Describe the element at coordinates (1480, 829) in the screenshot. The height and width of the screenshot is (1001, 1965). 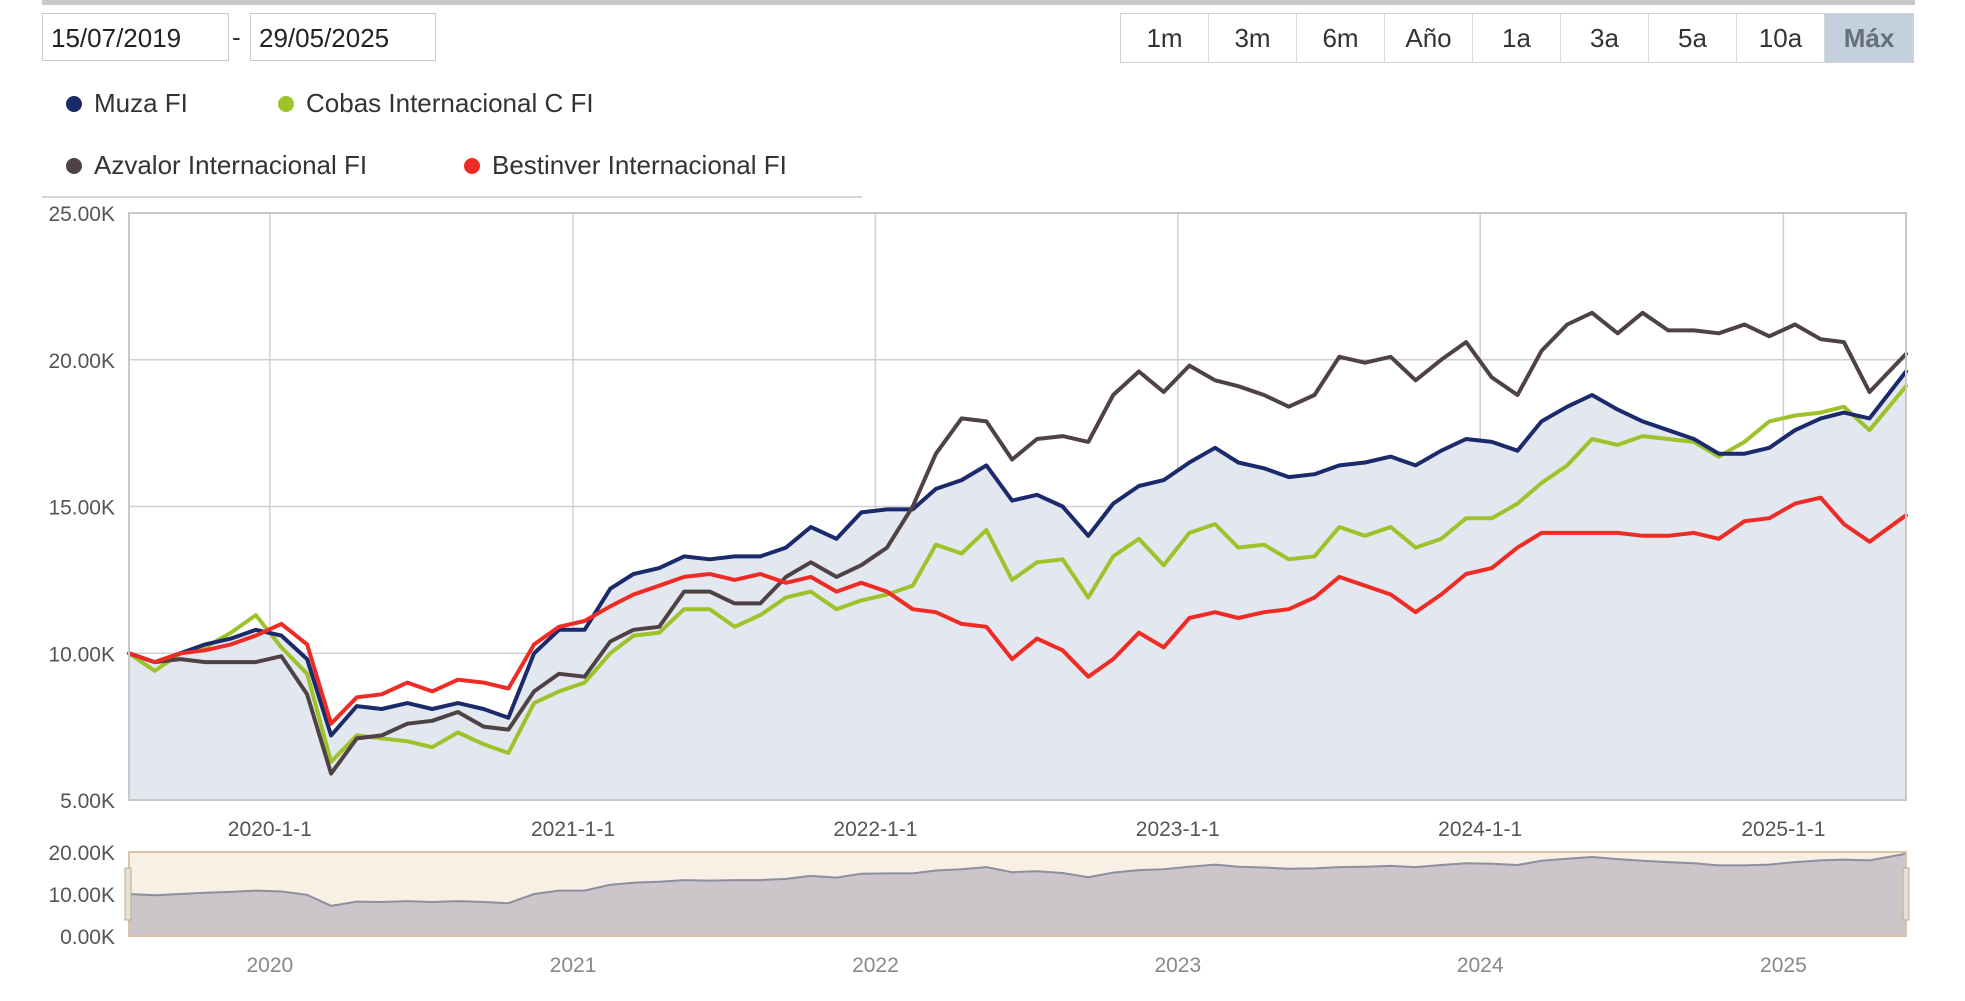
I see `x-tick-label: 2024-1-1` at that location.